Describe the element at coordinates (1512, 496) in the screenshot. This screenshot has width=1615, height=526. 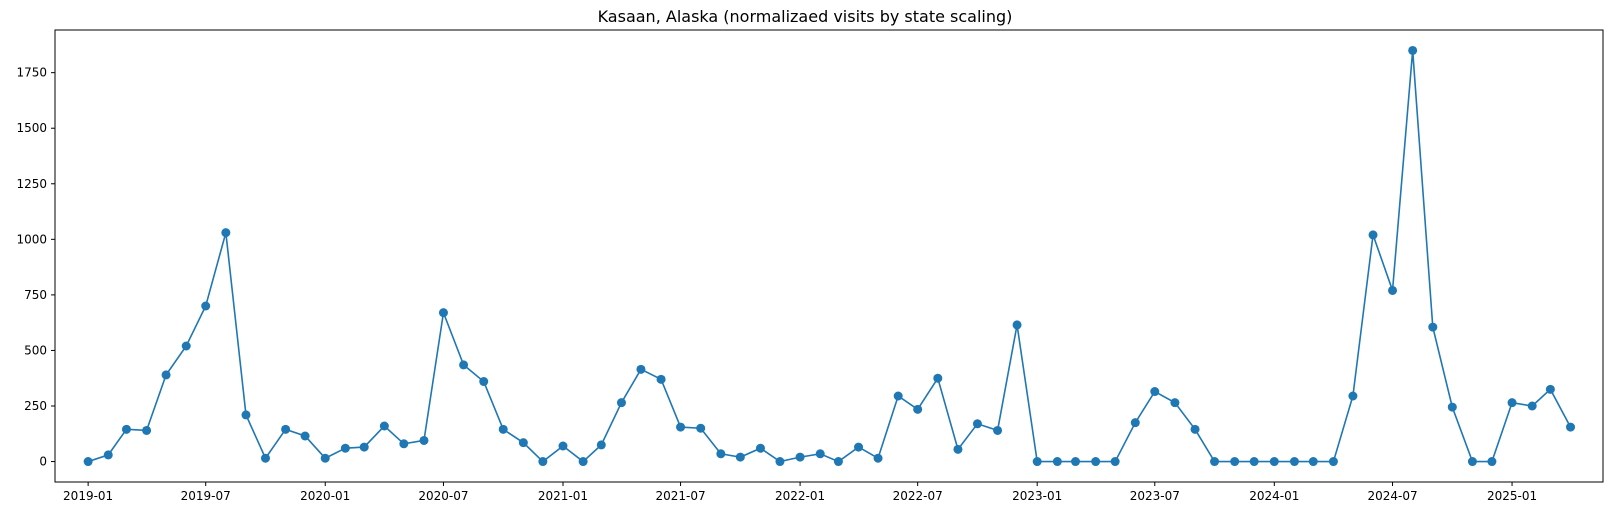
I see `x-tick-label: 2025-01` at that location.